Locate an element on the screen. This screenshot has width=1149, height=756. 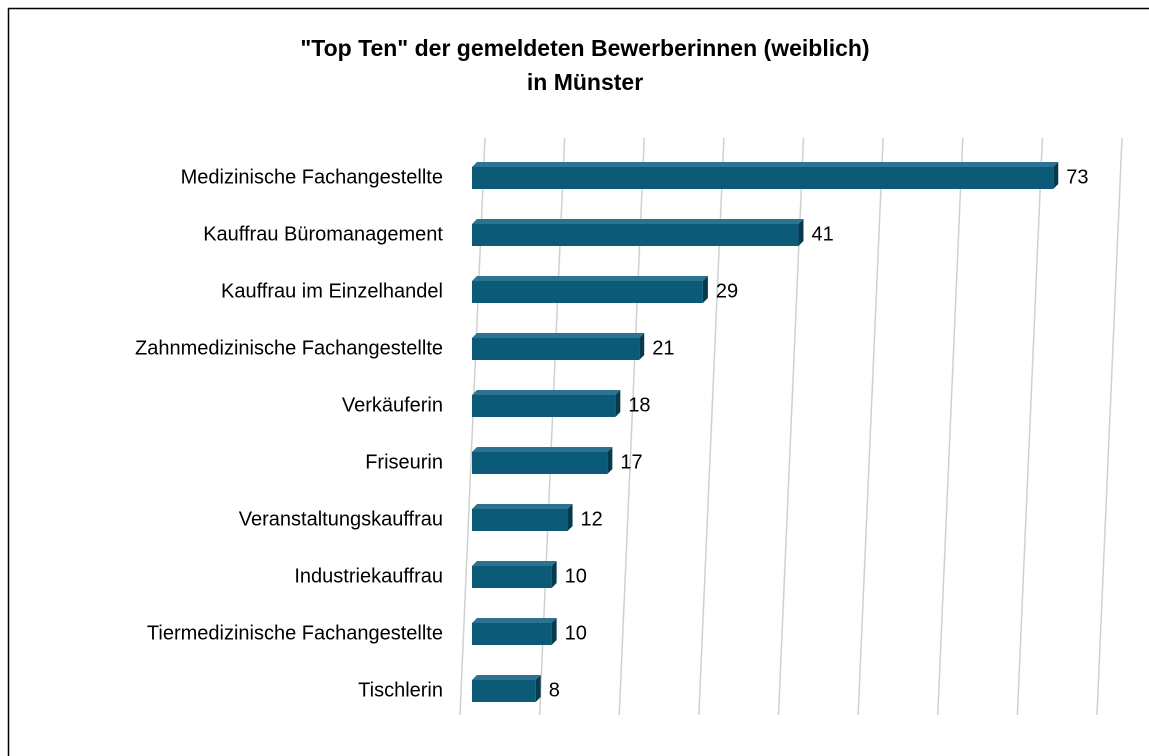
value-label: 29 is located at coordinates (727, 291).